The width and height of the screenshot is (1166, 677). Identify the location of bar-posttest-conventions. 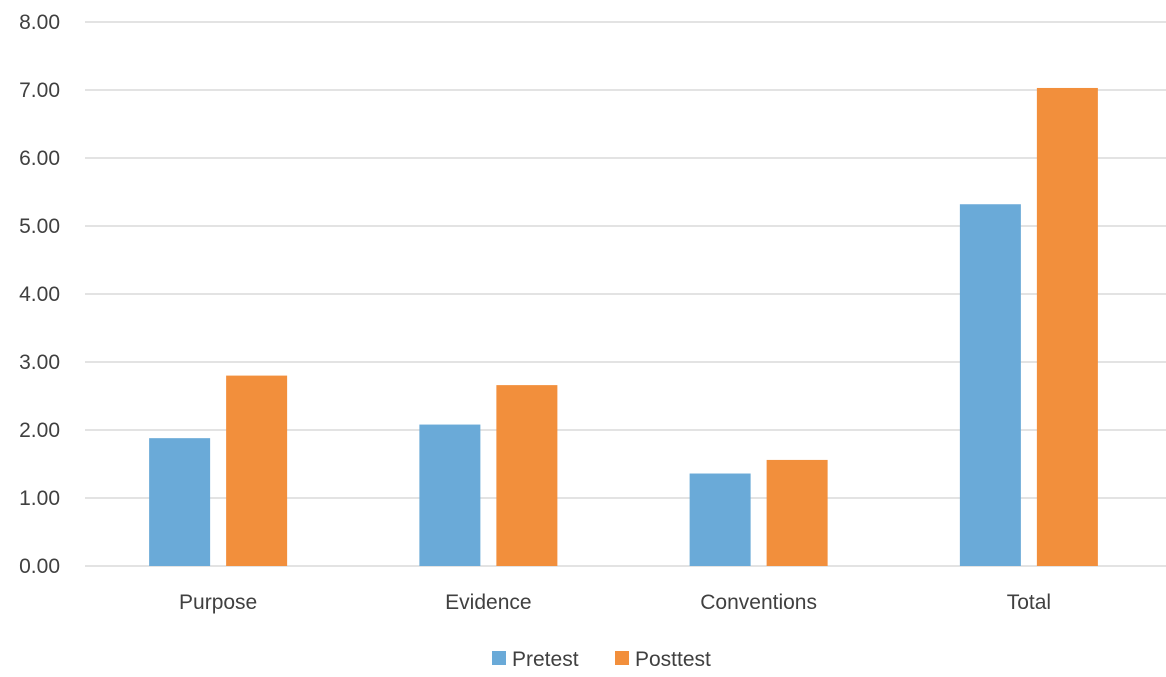
(797, 512).